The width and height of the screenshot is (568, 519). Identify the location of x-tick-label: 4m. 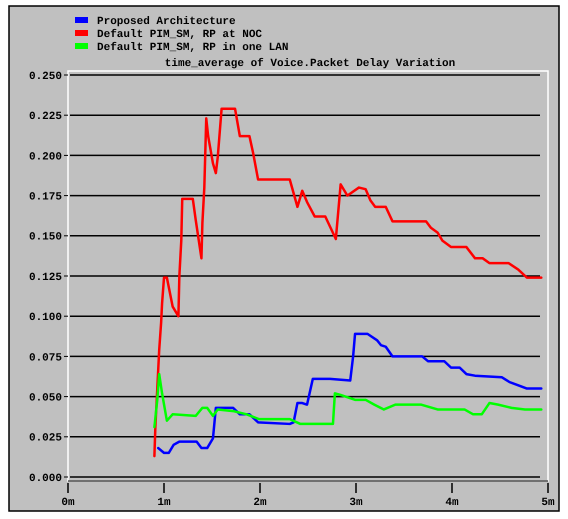
(452, 503).